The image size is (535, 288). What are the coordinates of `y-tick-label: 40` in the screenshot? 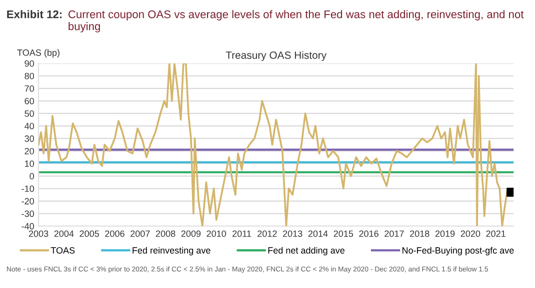 It's located at (29, 126).